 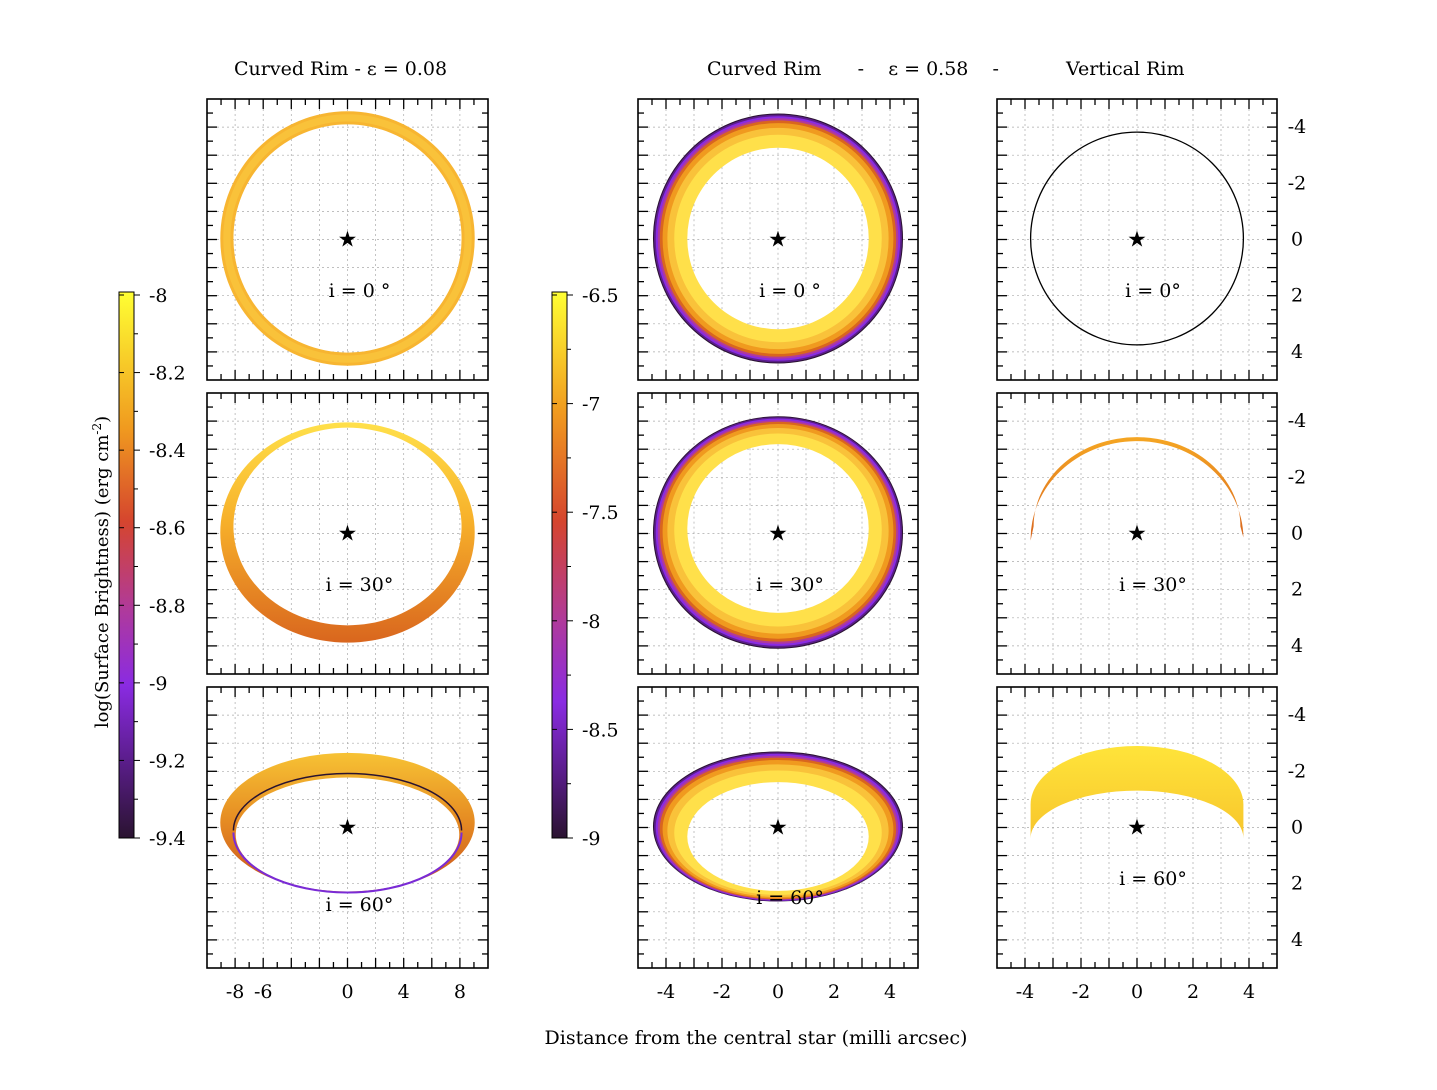 I want to click on panel-vertical-row2: ★ i = 60° -4 -2 0 2 4, so click(x=1151, y=827).